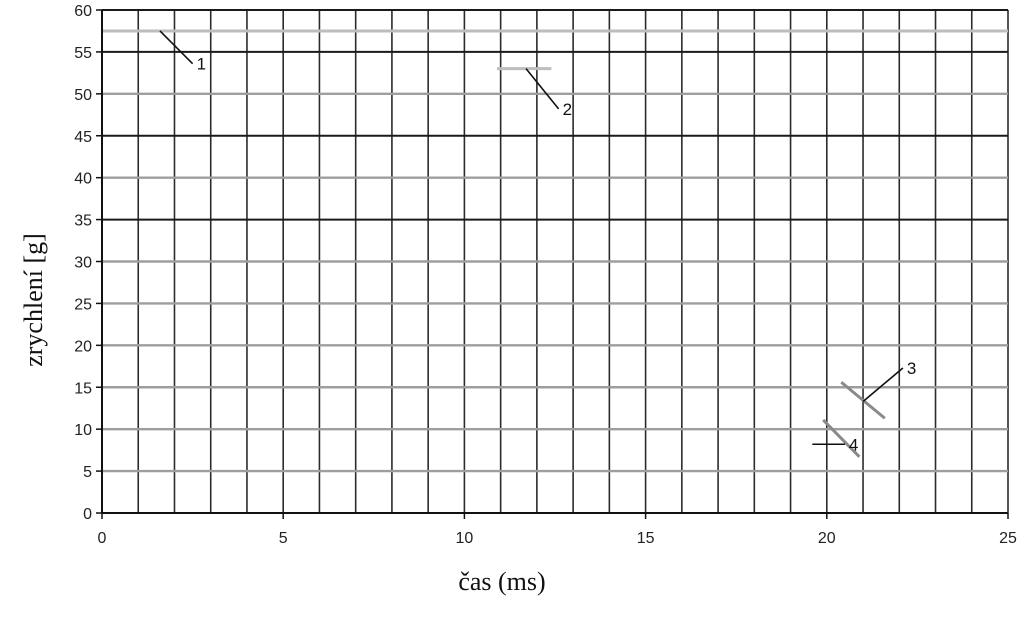  What do you see at coordinates (83, 95) in the screenshot?
I see `y-tick-label: 50` at bounding box center [83, 95].